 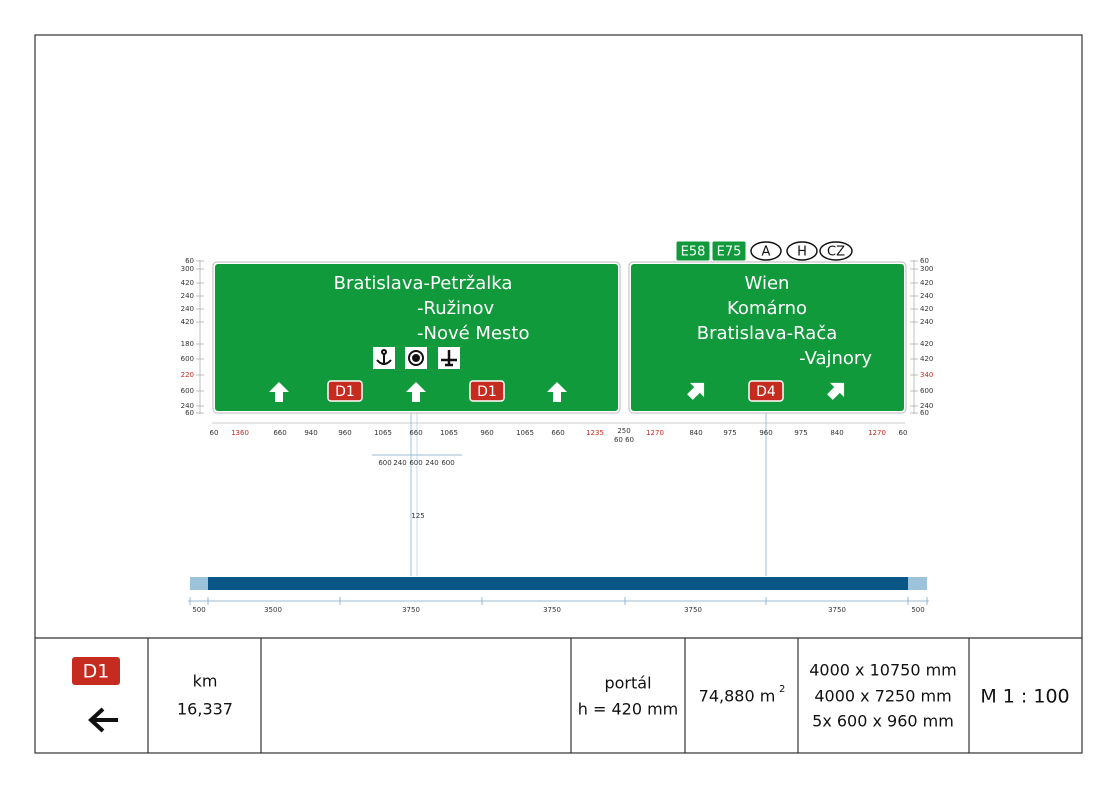 I want to click on badge-label: CZ, so click(x=836, y=252).